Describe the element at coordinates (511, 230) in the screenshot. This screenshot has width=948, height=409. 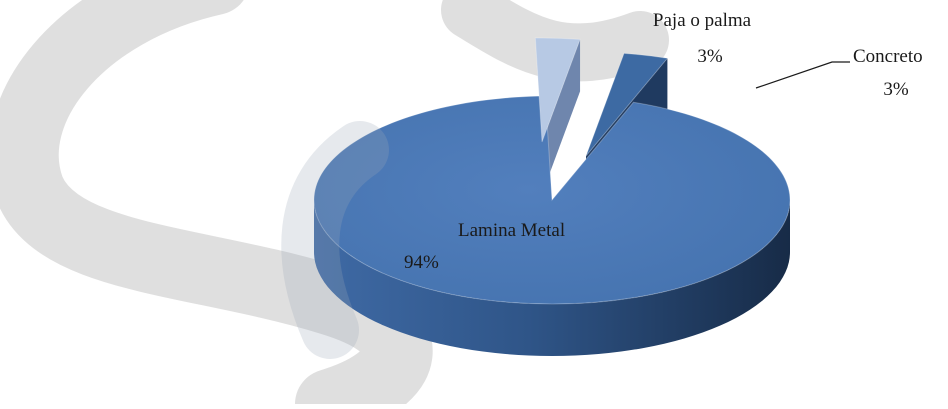
I see `label-lamina-metal: Lamina Metal` at that location.